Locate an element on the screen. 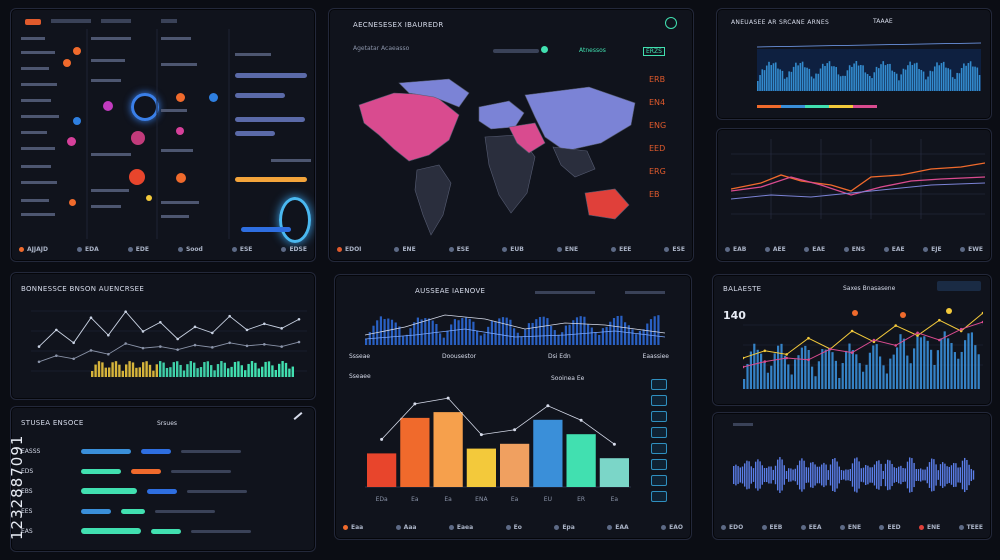  footer-item: Eaea is located at coordinates (460, 527).